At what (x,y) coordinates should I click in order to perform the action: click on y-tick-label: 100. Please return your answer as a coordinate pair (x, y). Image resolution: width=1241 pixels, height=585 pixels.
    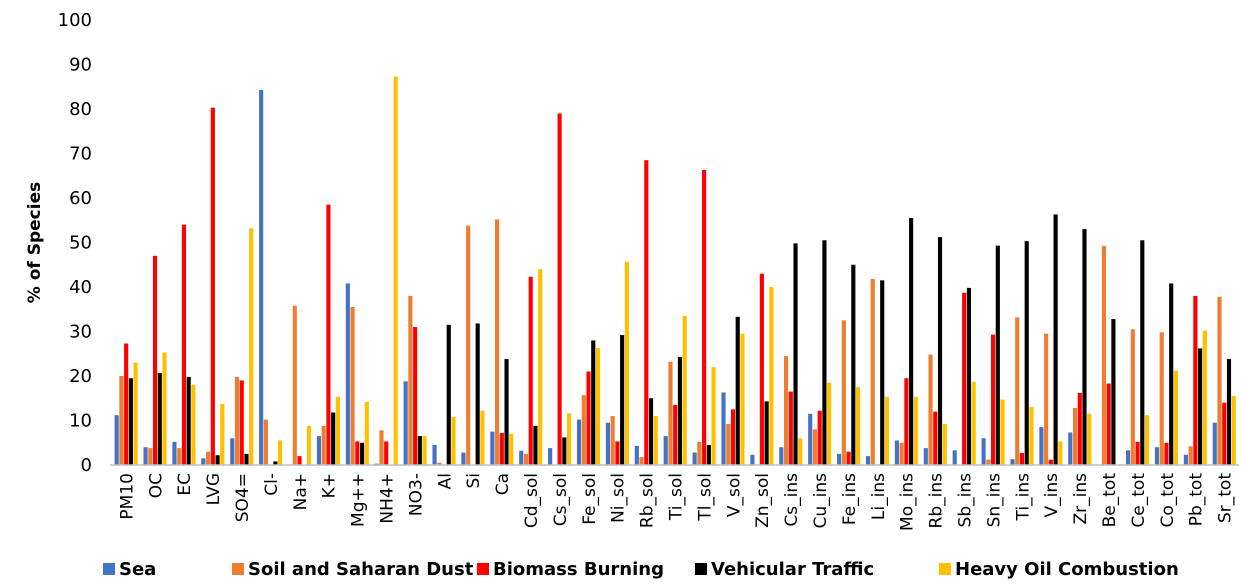
    Looking at the image, I should click on (75, 20).